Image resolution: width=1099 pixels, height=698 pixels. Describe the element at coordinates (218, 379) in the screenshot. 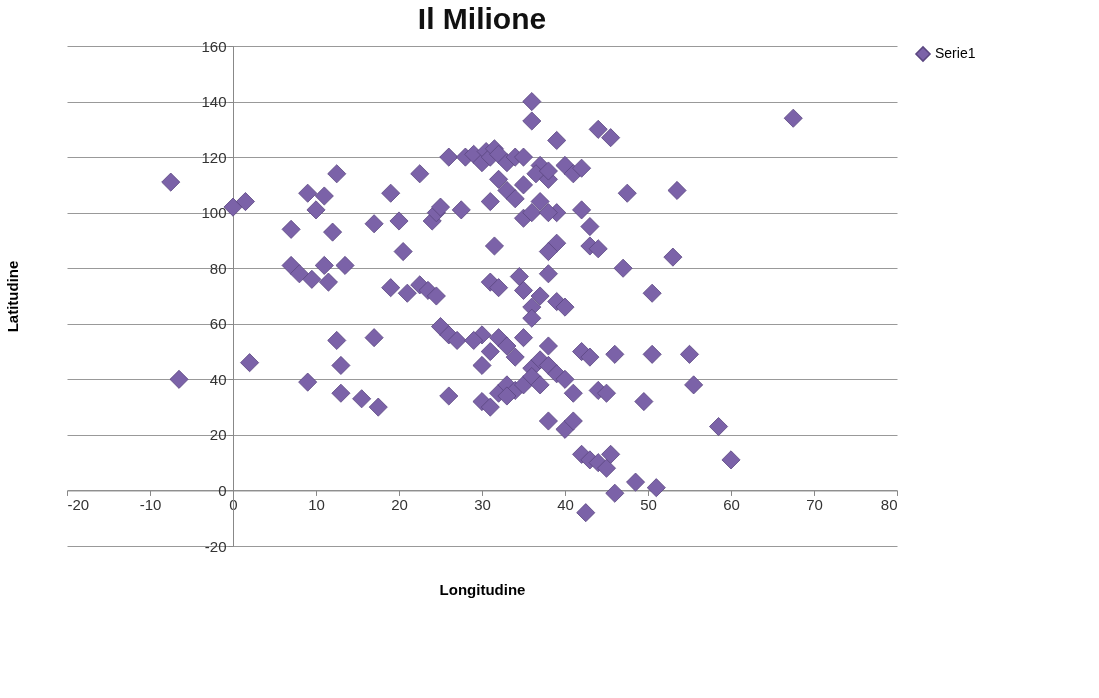

I see `y-tick-label: 40` at that location.